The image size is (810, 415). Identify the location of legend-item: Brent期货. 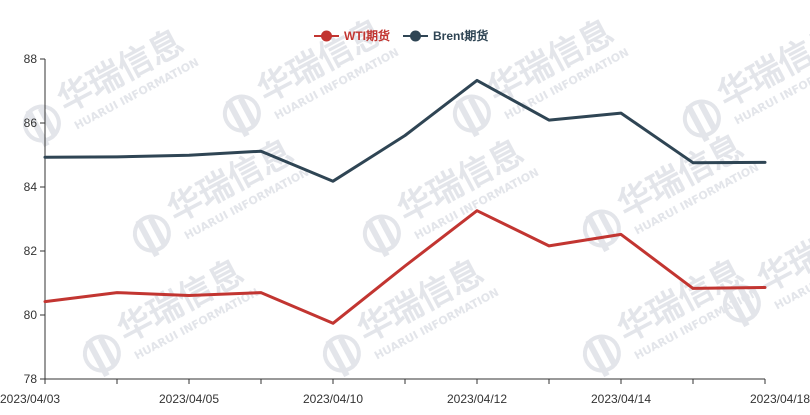
(445, 35).